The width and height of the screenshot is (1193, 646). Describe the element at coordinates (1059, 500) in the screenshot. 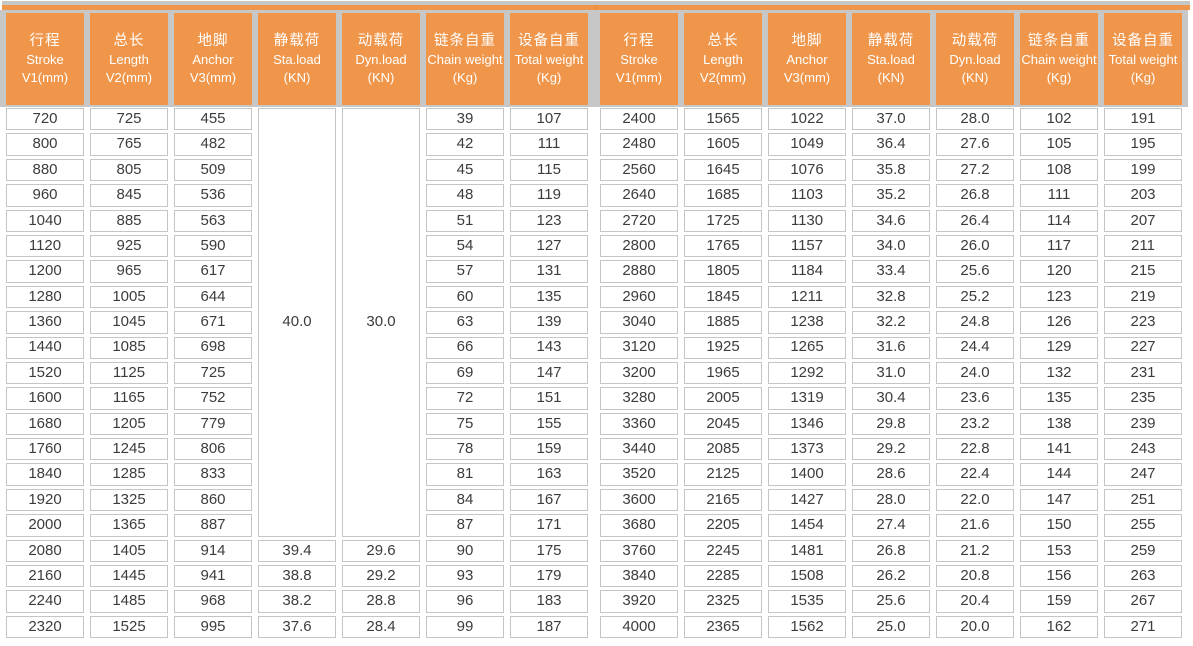

I see `cell-chain-weight: 147` at that location.